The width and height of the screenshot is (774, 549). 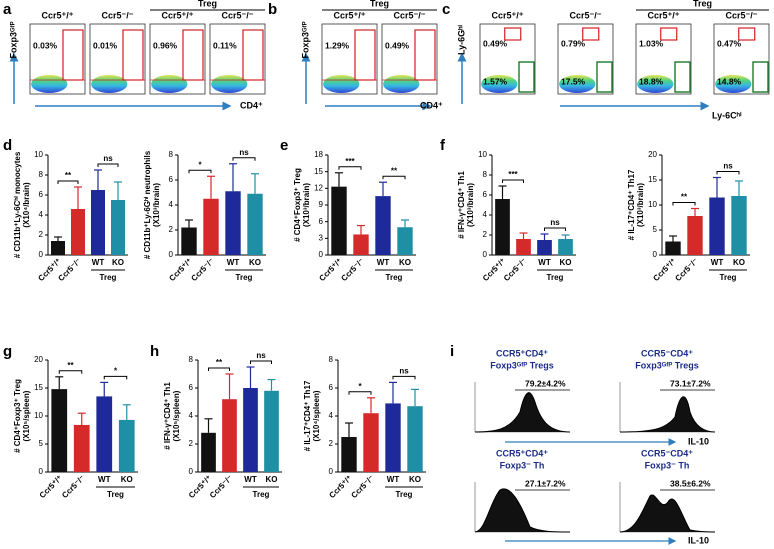 What do you see at coordinates (667, 414) in the screenshot?
I see `histogram` at bounding box center [667, 414].